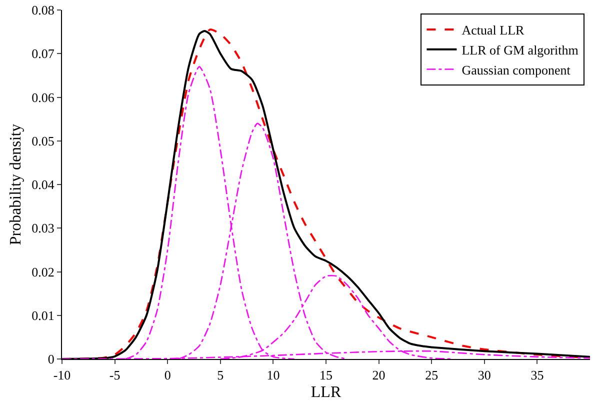  I want to click on x-tick-label: 15, so click(326, 375).